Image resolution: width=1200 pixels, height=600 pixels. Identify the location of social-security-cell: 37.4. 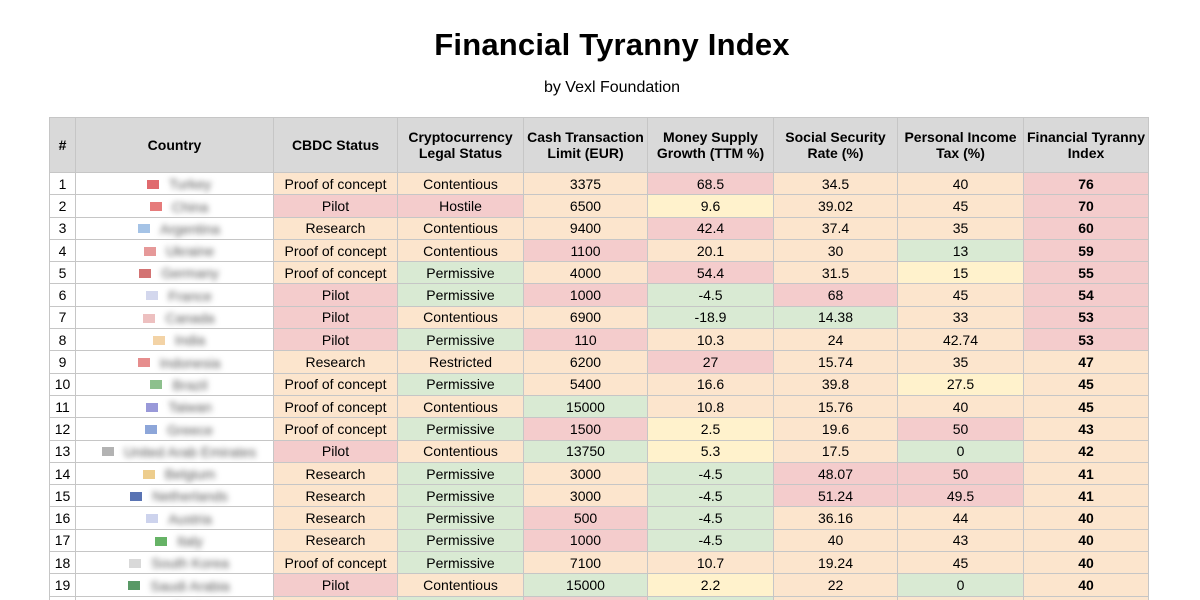
(835, 228).